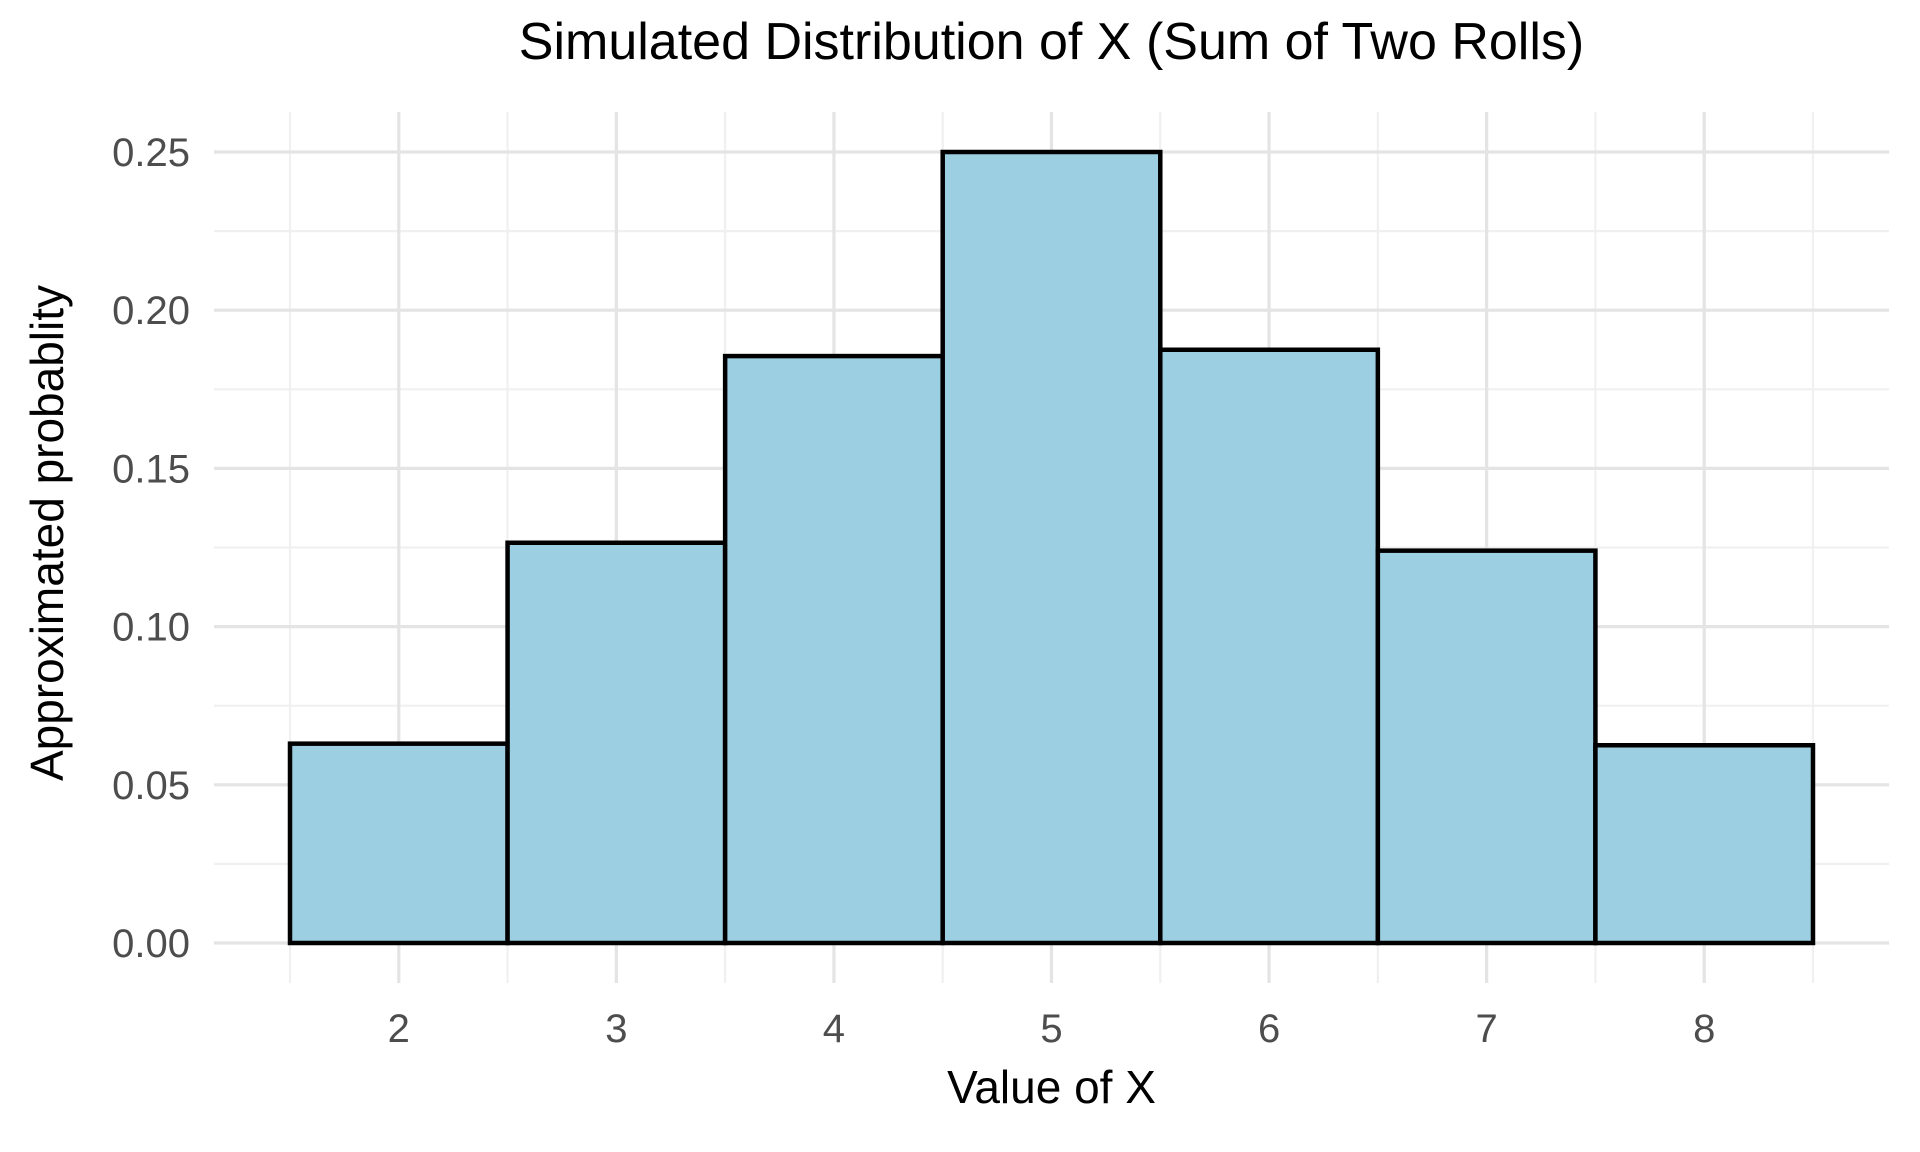 The width and height of the screenshot is (1920, 1152). What do you see at coordinates (151, 153) in the screenshot?
I see `y-axis-tick-label: 0.25` at bounding box center [151, 153].